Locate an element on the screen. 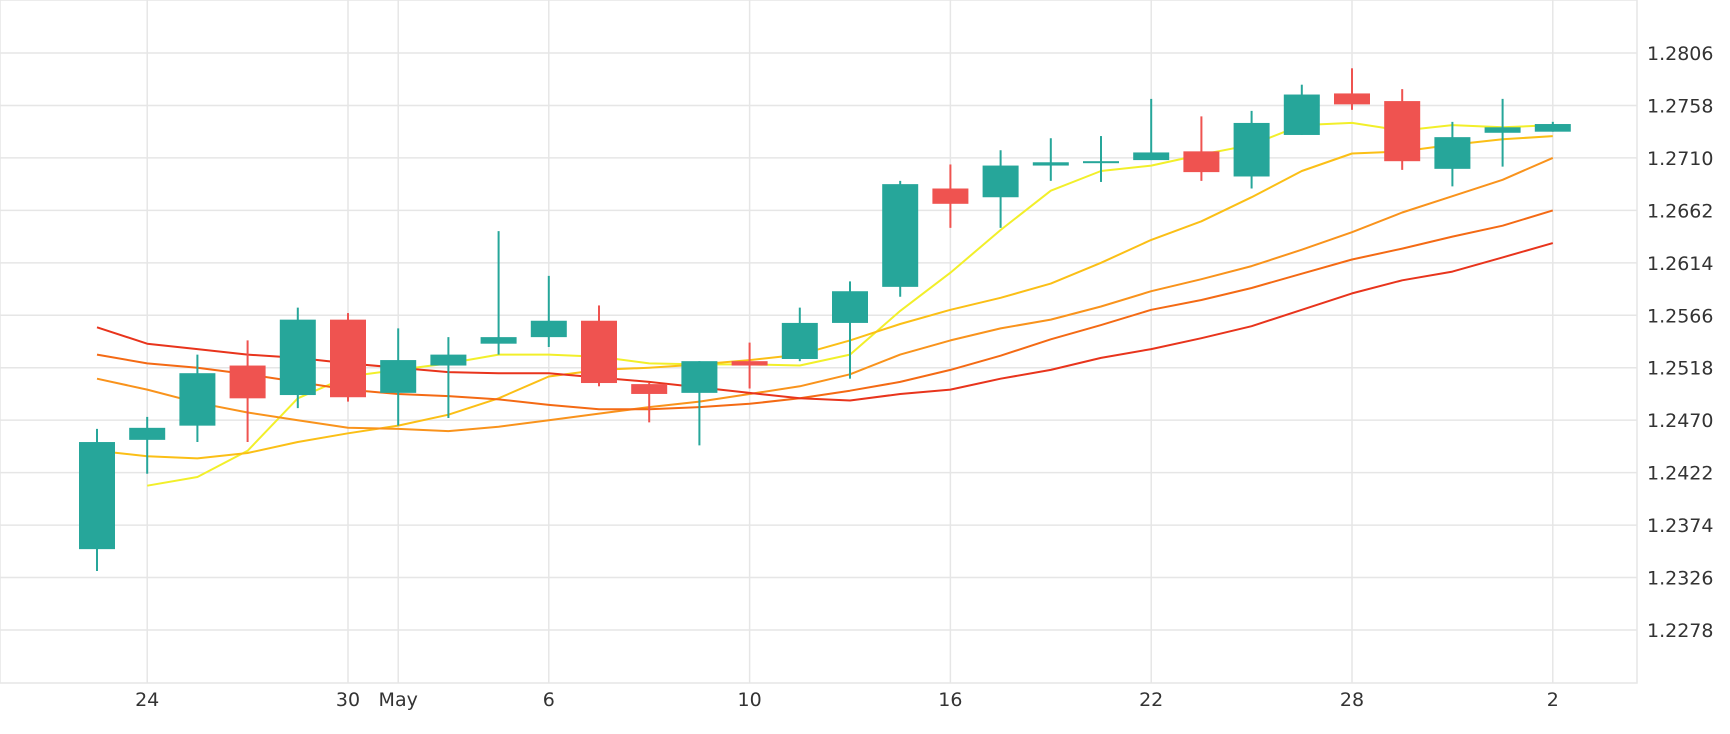 The height and width of the screenshot is (734, 1730). x-tick-label: 2 is located at coordinates (1553, 700).